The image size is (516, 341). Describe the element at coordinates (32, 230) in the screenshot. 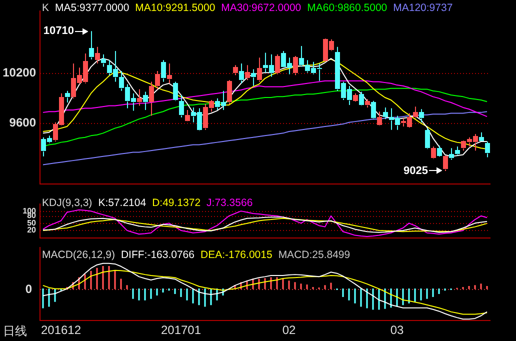

I see `y-tick-label: 20` at that location.